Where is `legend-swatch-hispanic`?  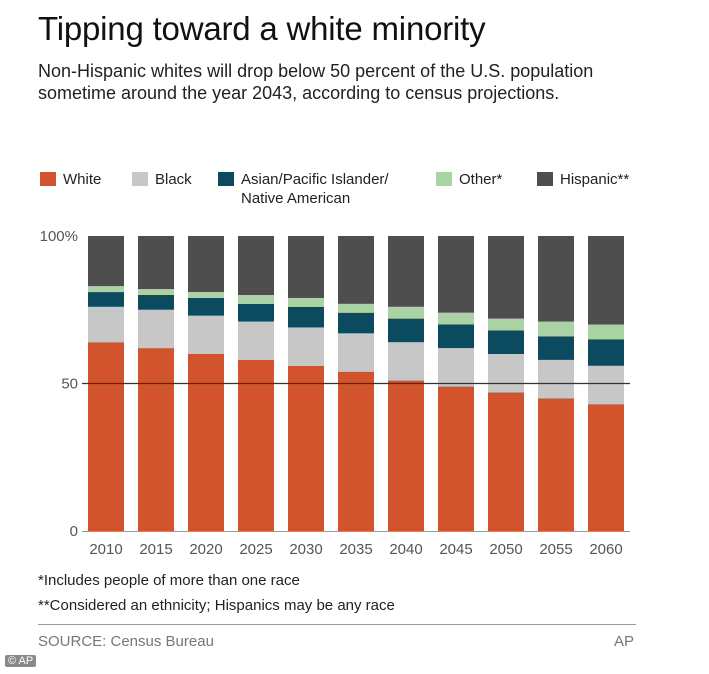 legend-swatch-hispanic is located at coordinates (545, 179).